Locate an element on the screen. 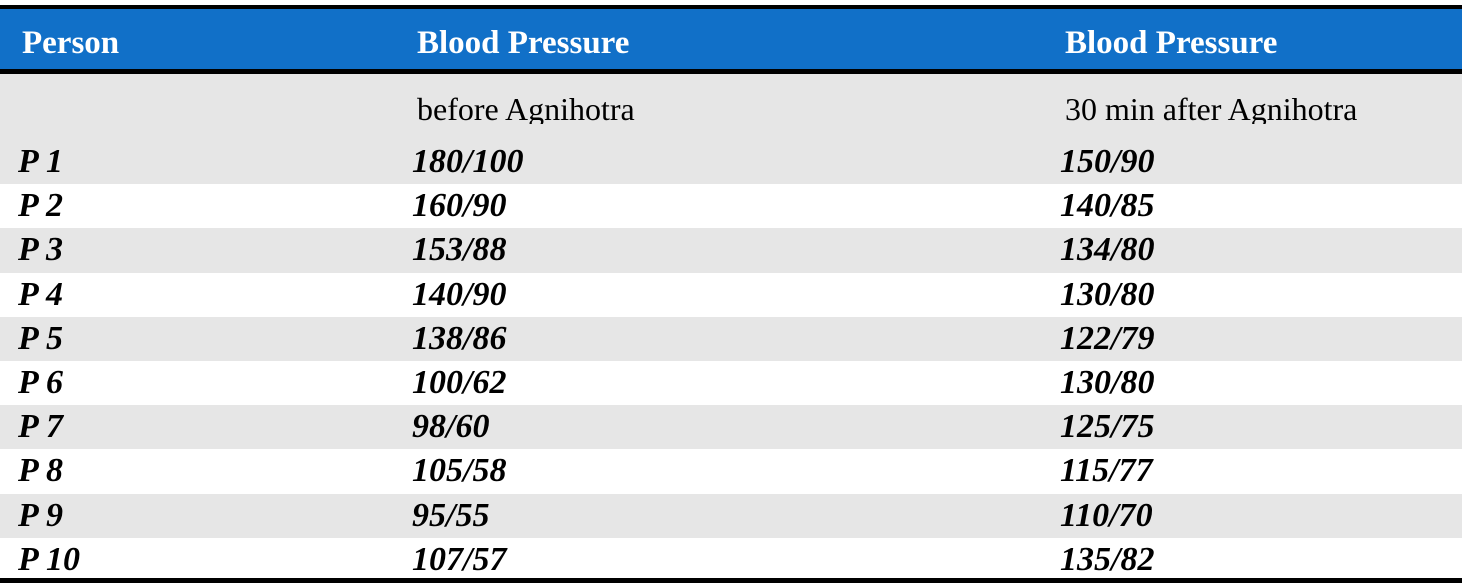 Image resolution: width=1462 pixels, height=586 pixels. cell-before: 138/86 is located at coordinates (459, 338).